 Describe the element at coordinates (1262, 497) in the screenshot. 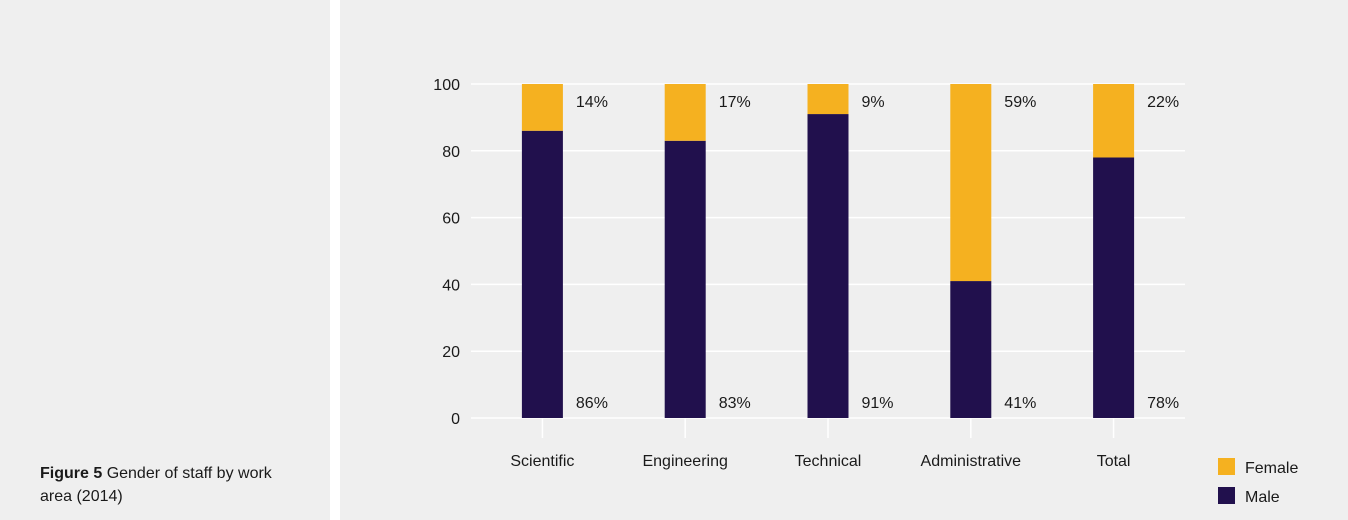

I see `legend-label-male: Male` at that location.